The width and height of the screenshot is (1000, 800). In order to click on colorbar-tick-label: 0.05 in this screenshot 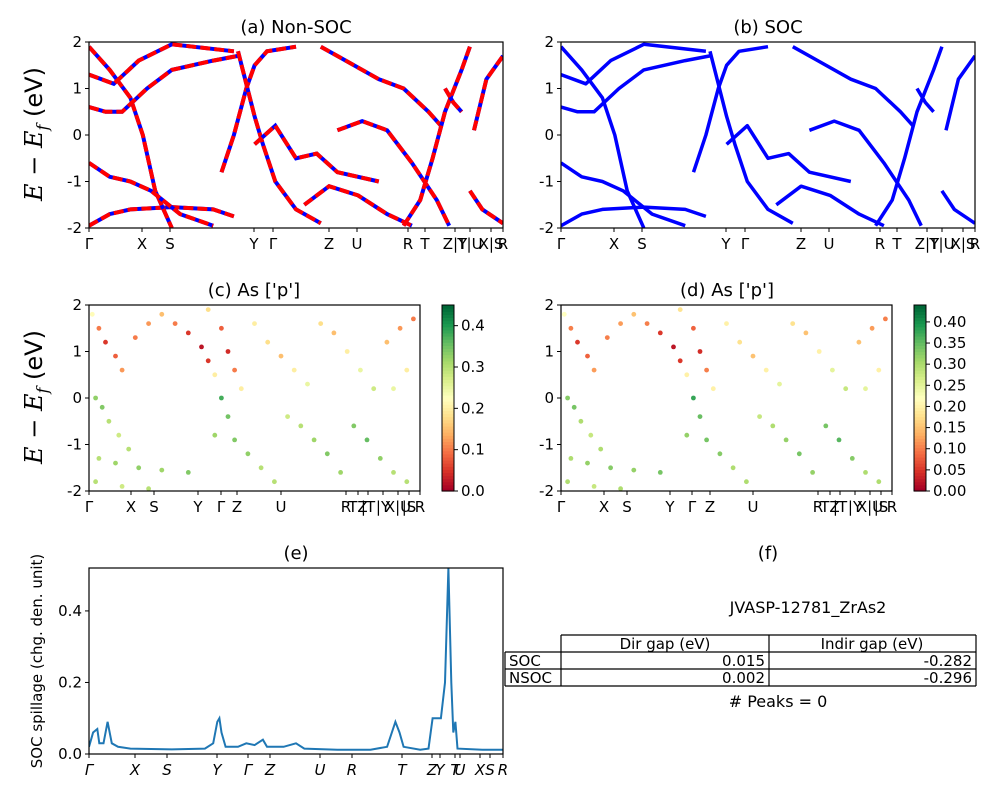, I will do `click(949, 470)`.